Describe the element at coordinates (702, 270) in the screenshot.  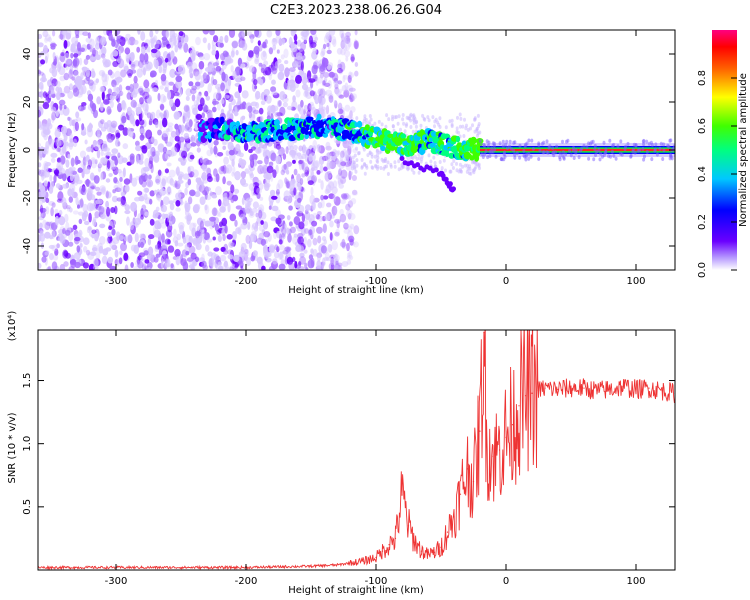
I see `colorbar-tick-label: 0.0` at that location.